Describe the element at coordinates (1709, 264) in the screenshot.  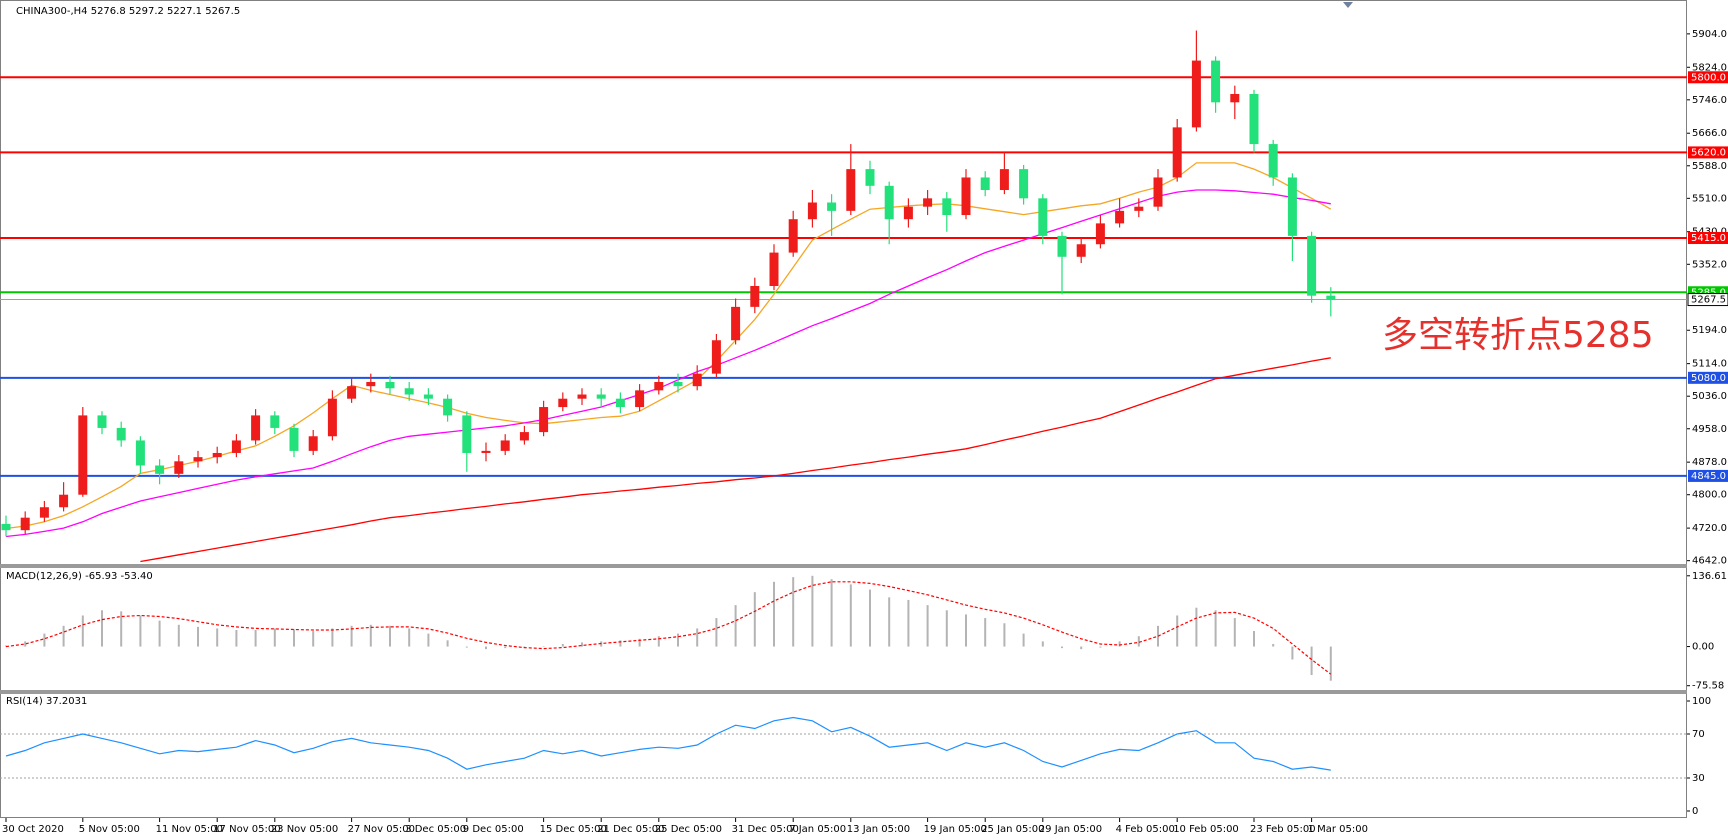
I see `y-tick-label: 5352.0` at that location.